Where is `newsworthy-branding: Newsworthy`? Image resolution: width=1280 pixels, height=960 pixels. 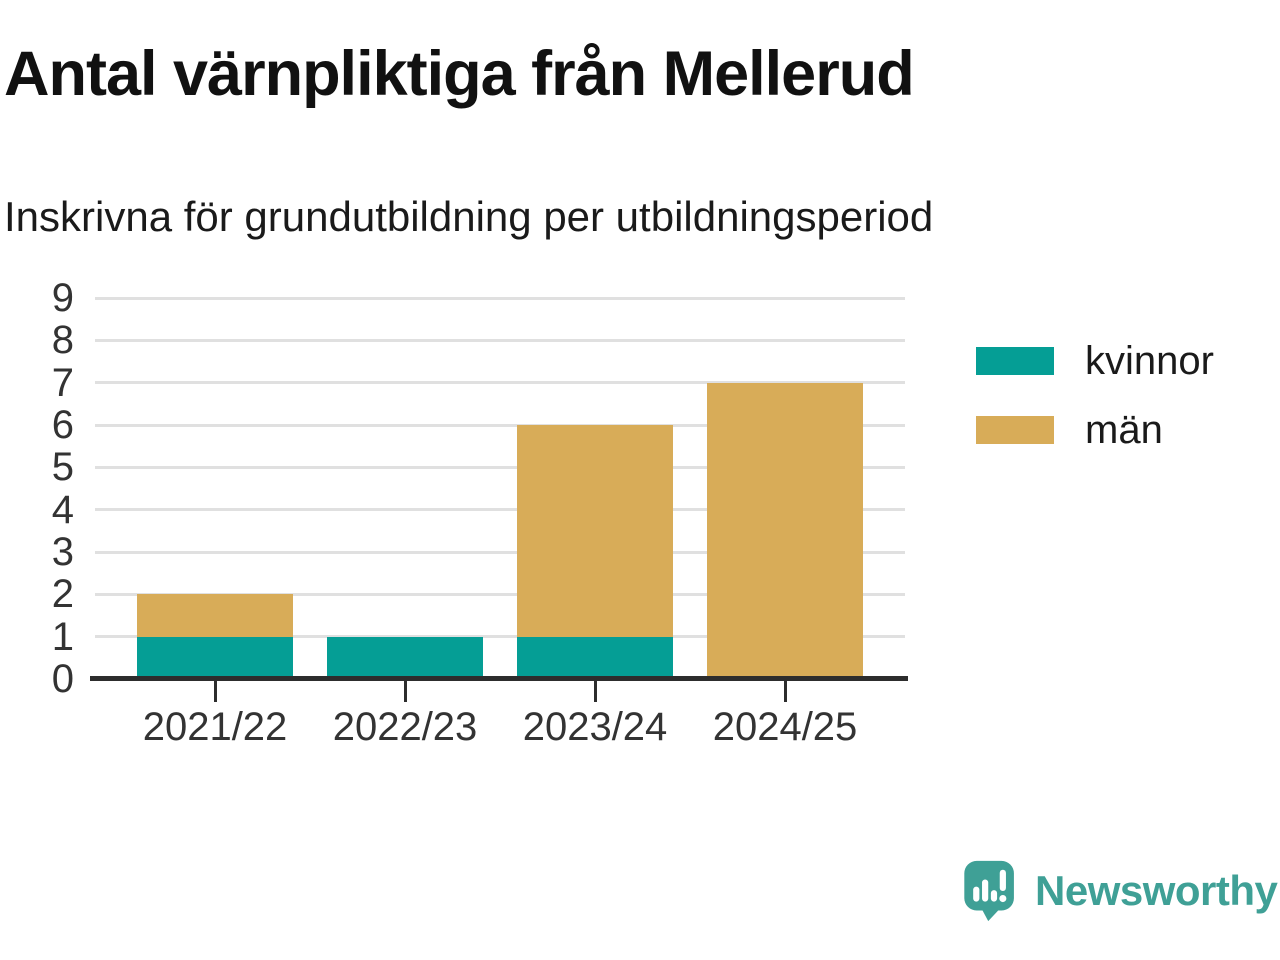 newsworthy-branding: Newsworthy is located at coordinates (1120, 891).